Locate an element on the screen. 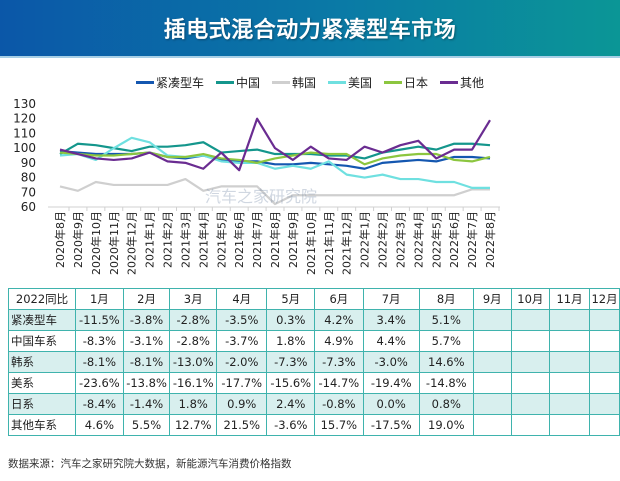  table-cell: -23.6% is located at coordinates (99, 383).